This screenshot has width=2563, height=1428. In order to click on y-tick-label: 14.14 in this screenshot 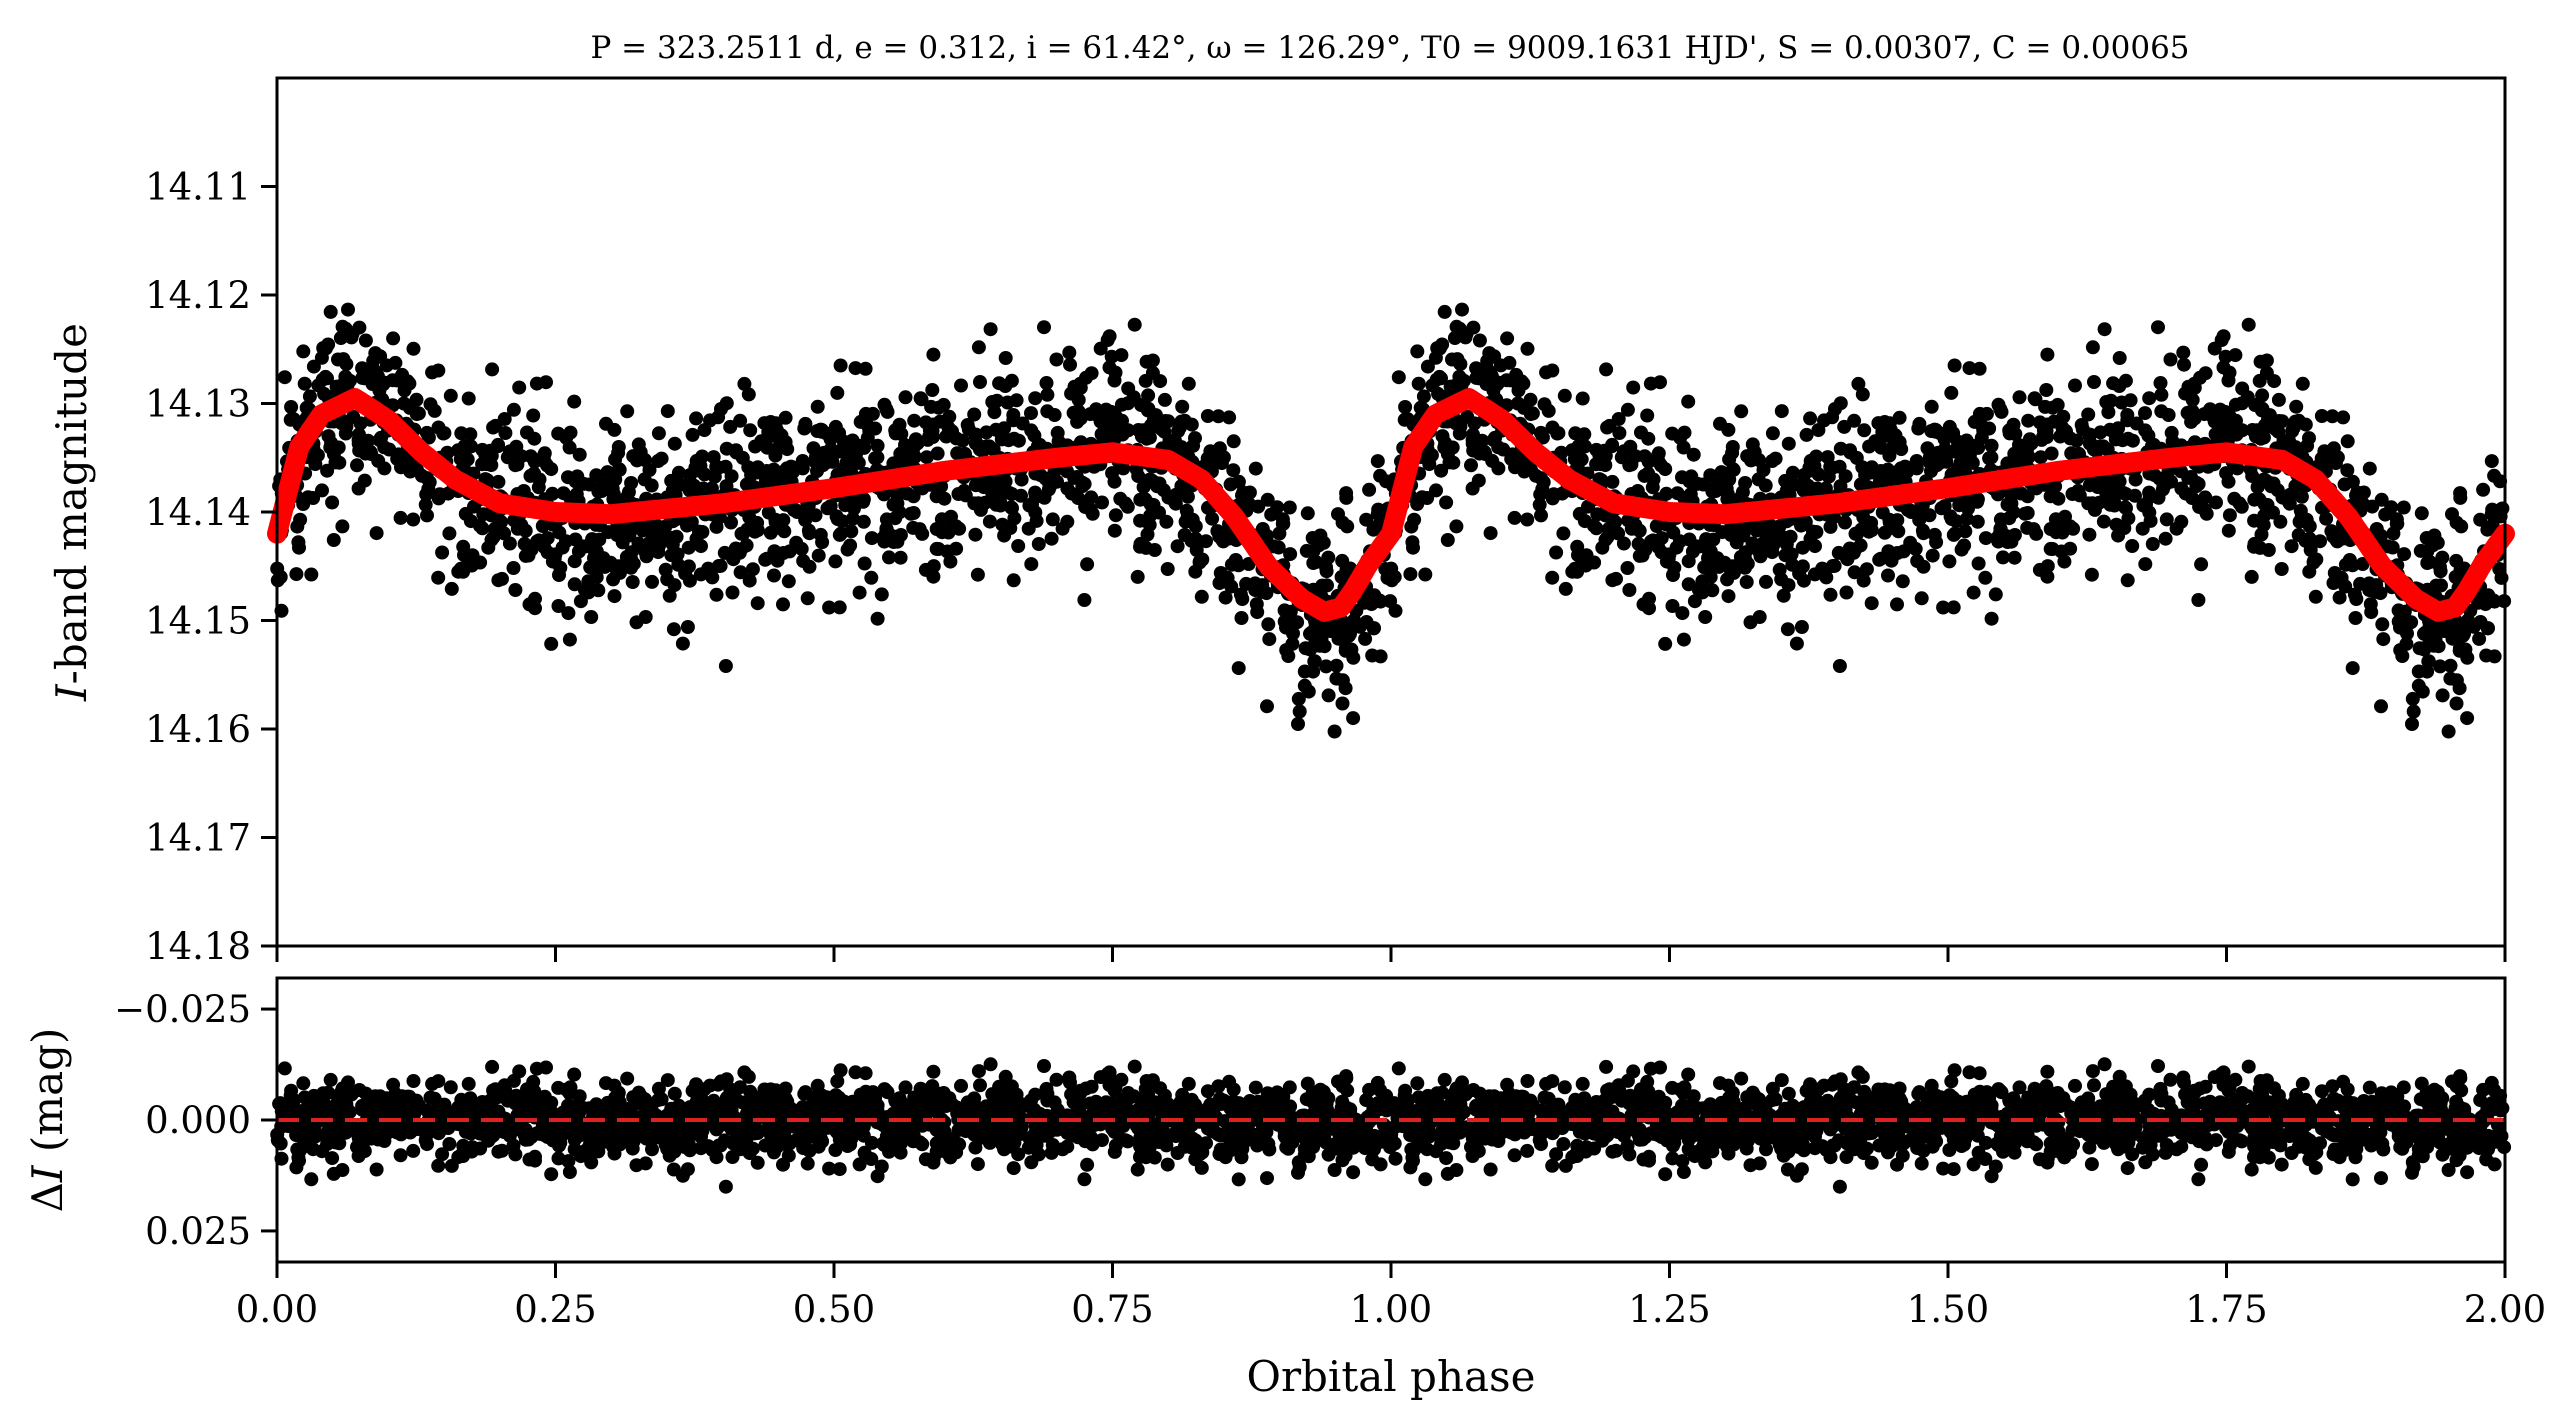, I will do `click(198, 512)`.